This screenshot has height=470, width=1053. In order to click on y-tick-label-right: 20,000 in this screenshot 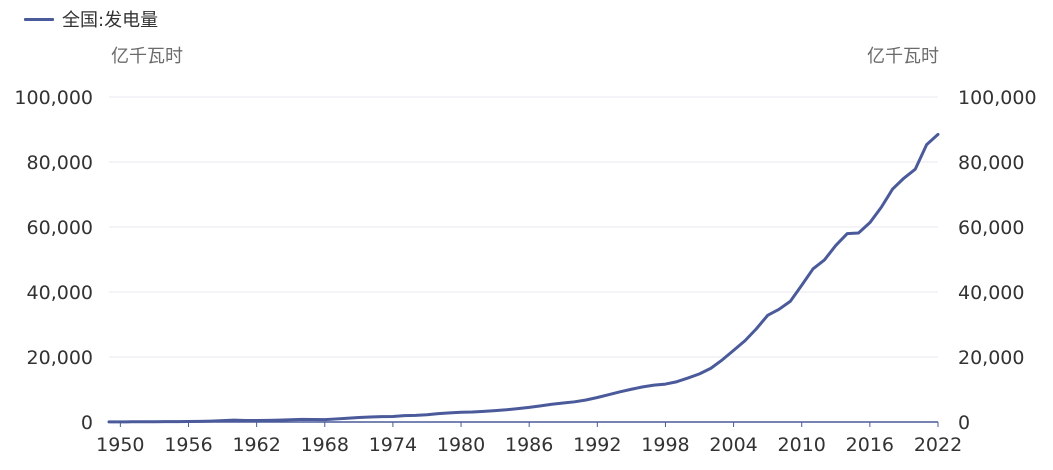, I will do `click(991, 358)`.